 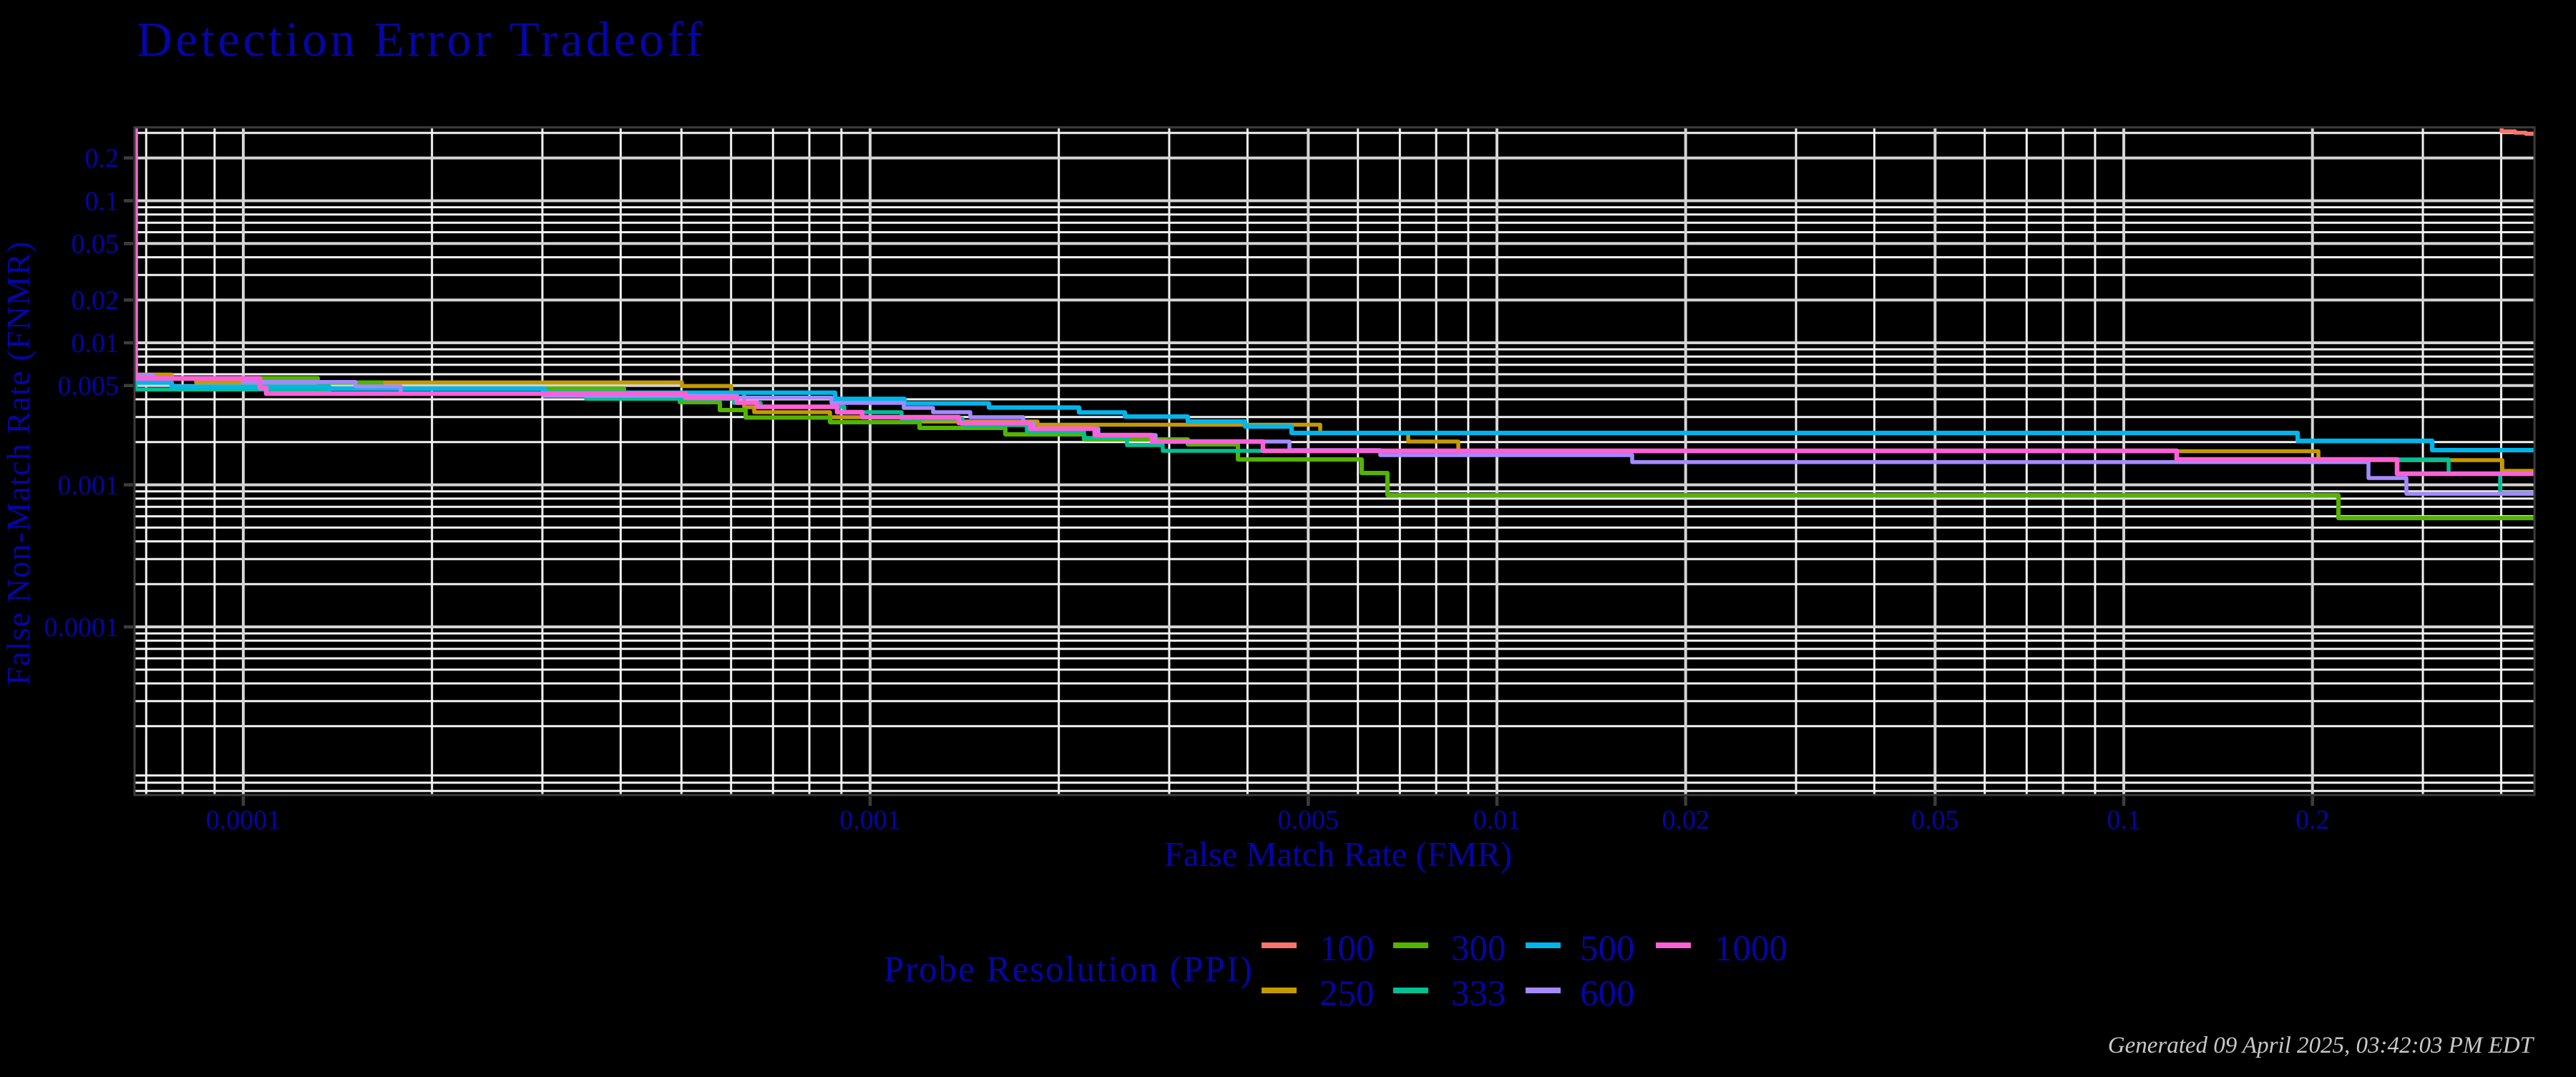 I want to click on svg-text: Probe Resolution (PPI), so click(x=1069, y=970).